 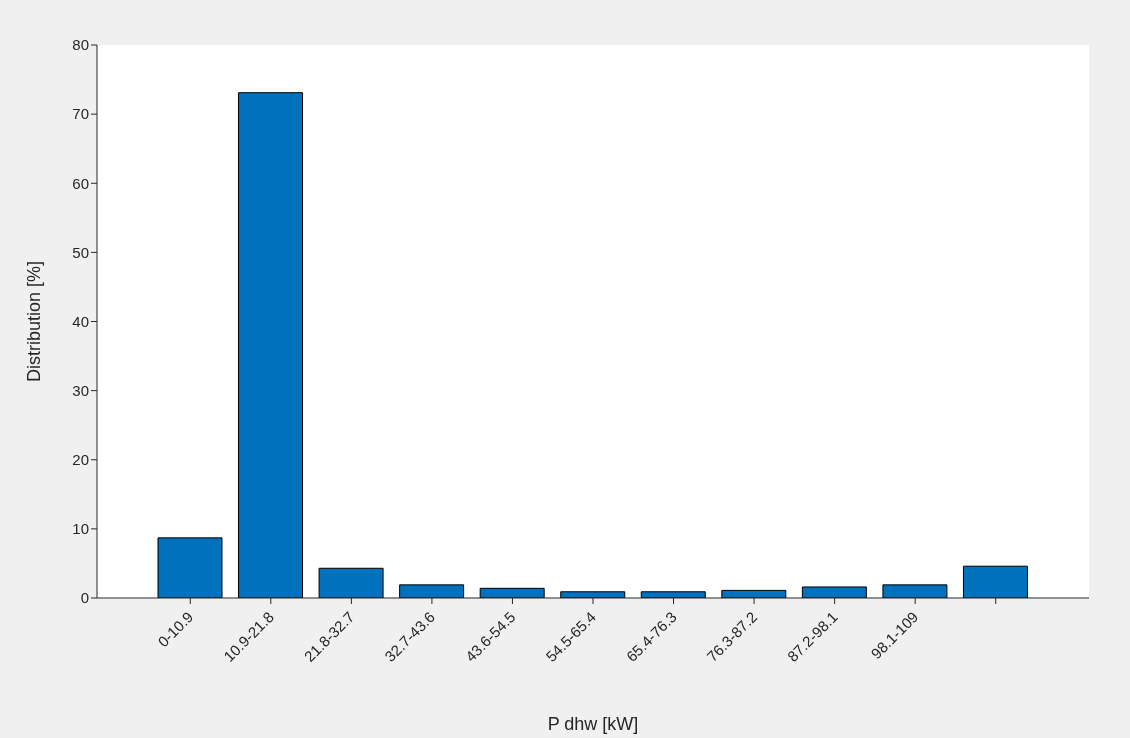 I want to click on y-tick-label: 10, so click(x=80, y=529).